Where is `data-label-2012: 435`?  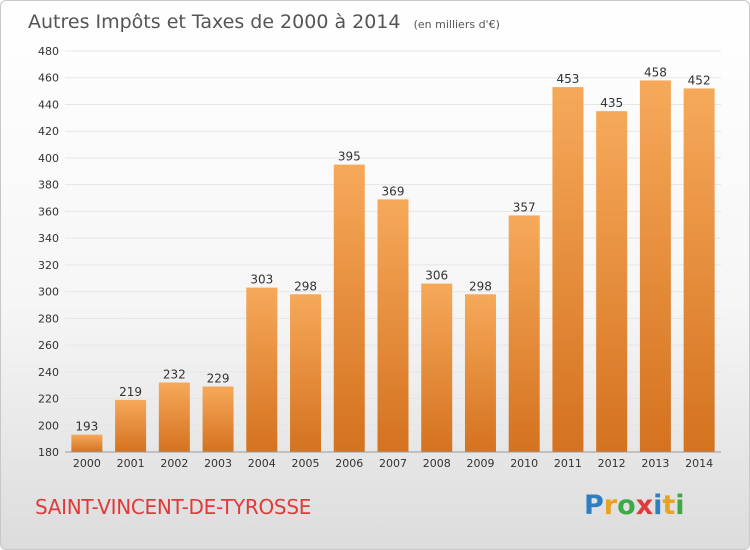
data-label-2012: 435 is located at coordinates (611, 103).